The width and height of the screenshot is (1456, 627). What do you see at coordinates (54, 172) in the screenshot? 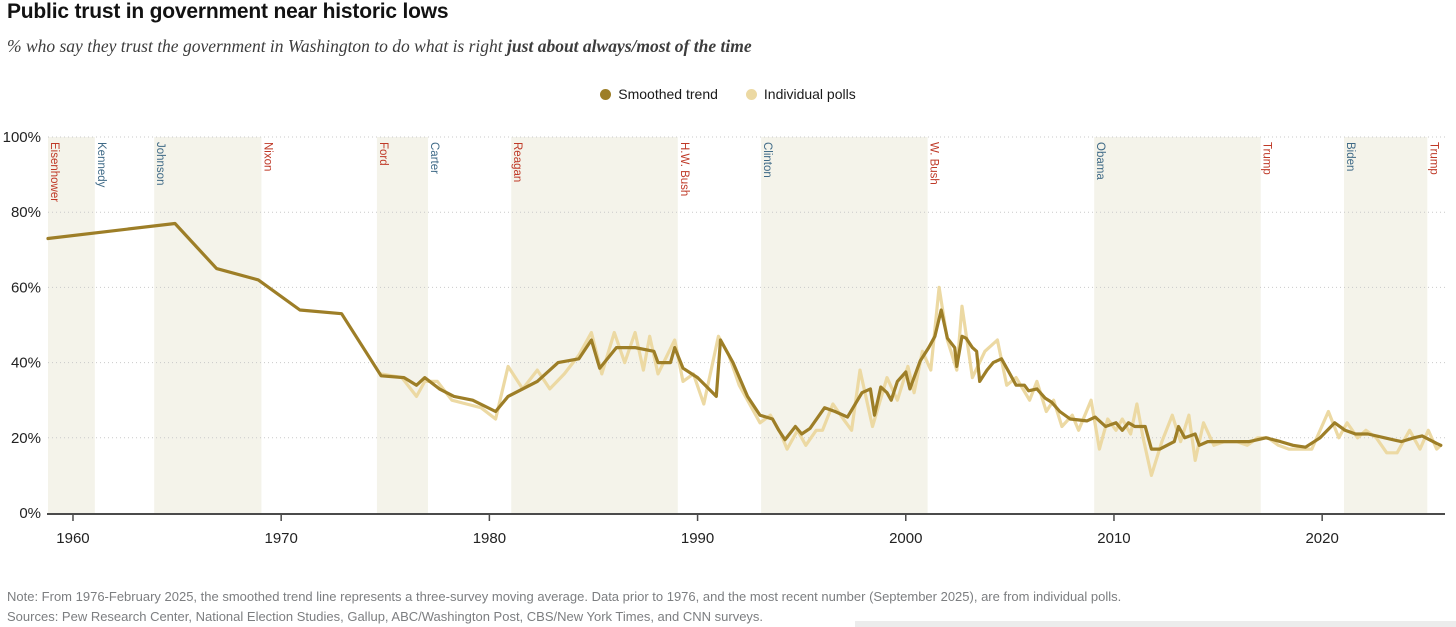
I see `president-label: Eisenhower` at bounding box center [54, 172].